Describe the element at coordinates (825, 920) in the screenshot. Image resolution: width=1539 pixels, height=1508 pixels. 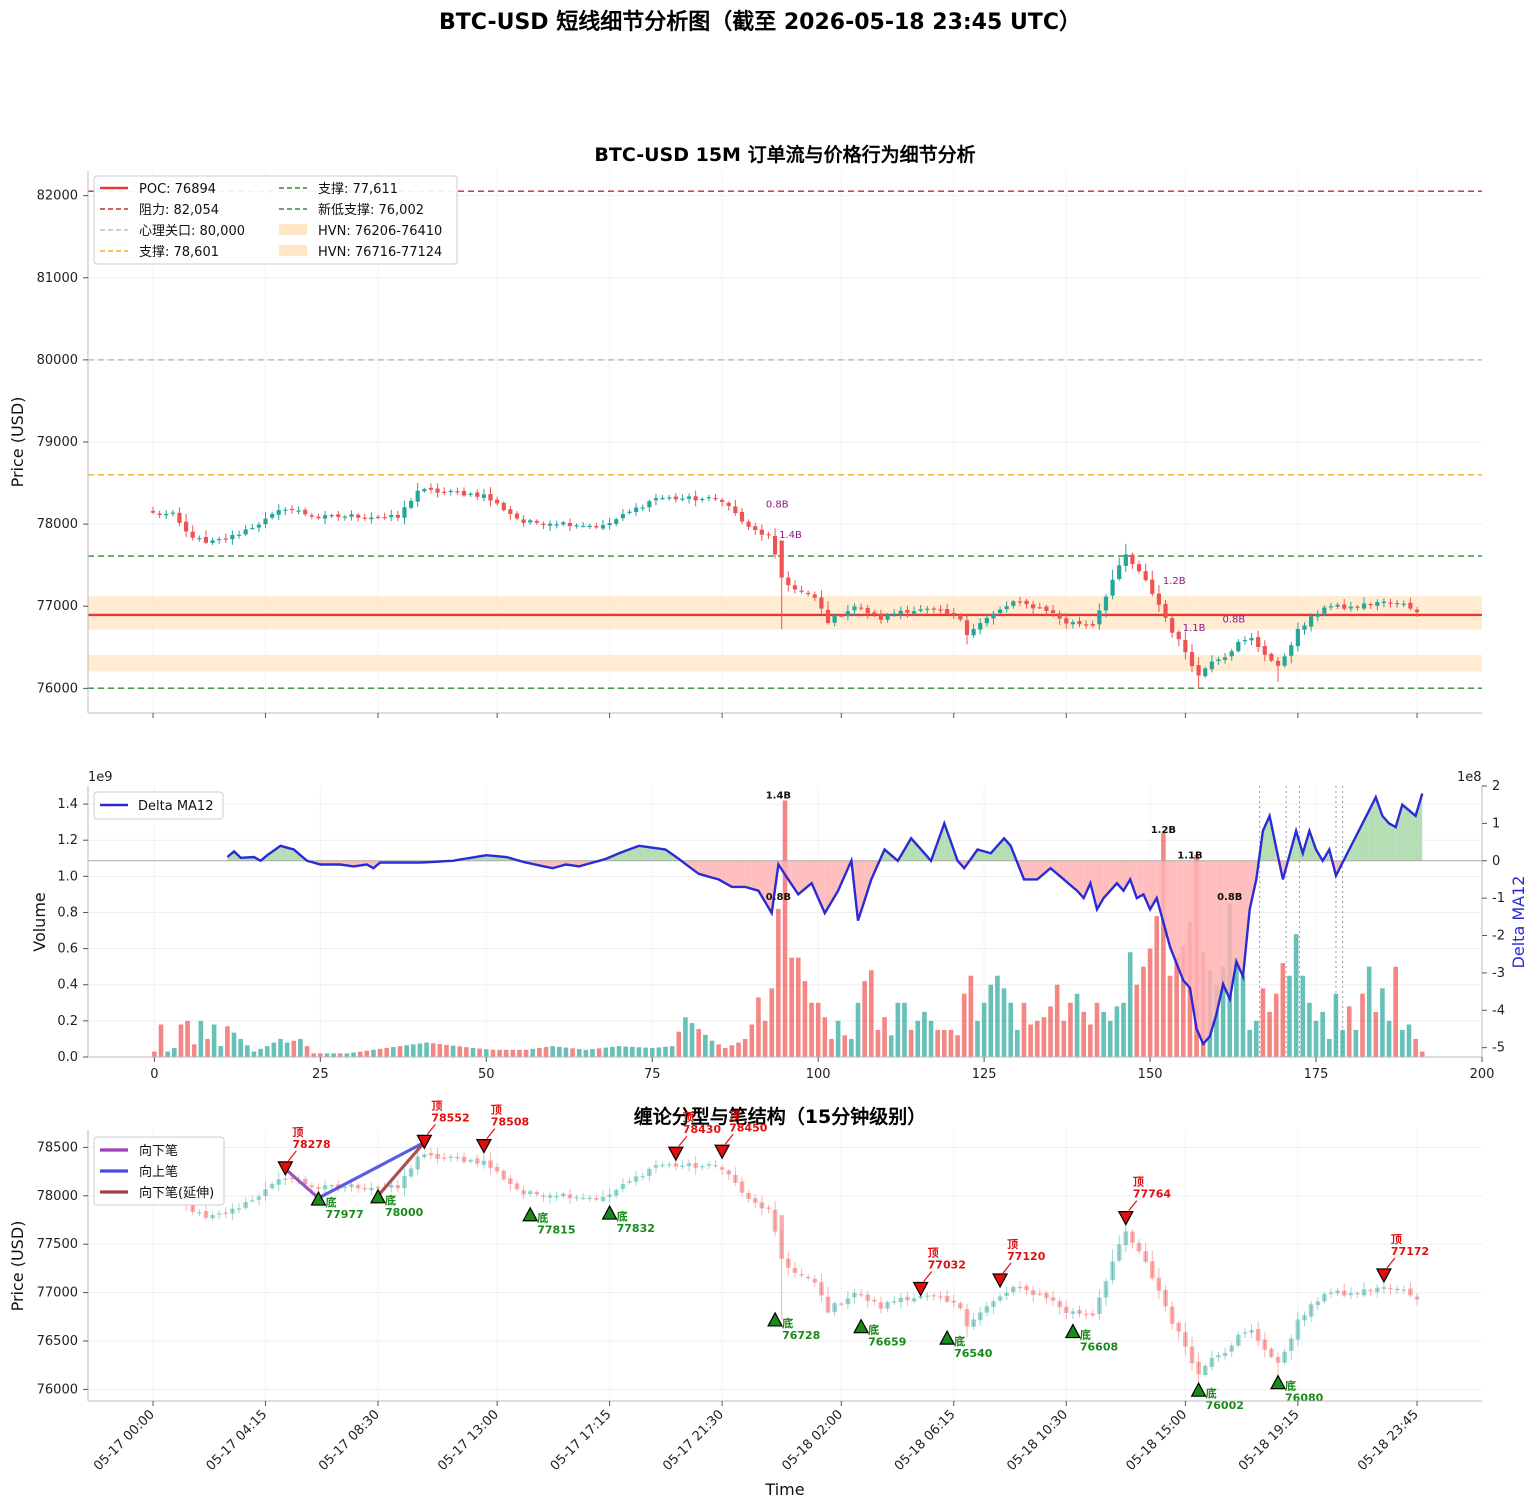
I see `delta-ma12-line` at that location.